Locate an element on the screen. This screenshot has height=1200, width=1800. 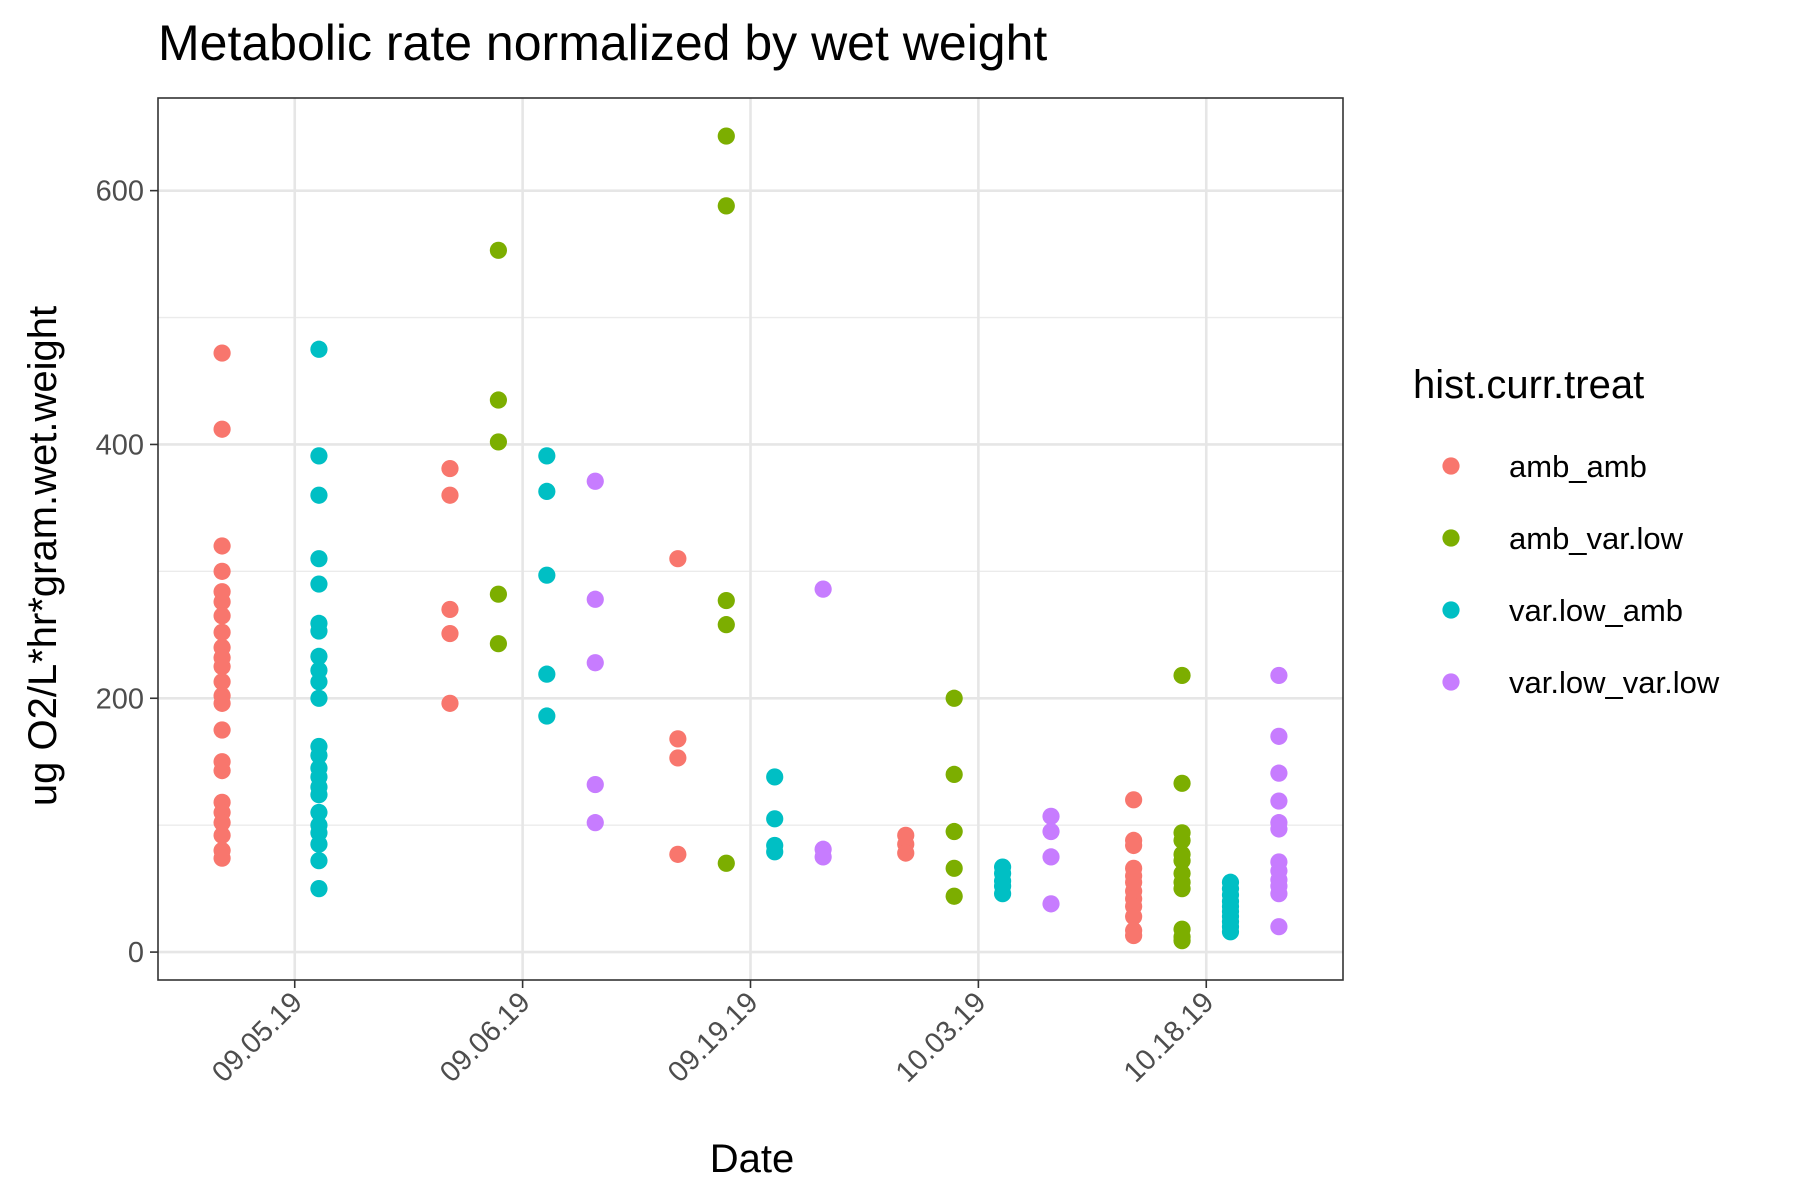
legend-label: amb_var.low is located at coordinates (1596, 538).